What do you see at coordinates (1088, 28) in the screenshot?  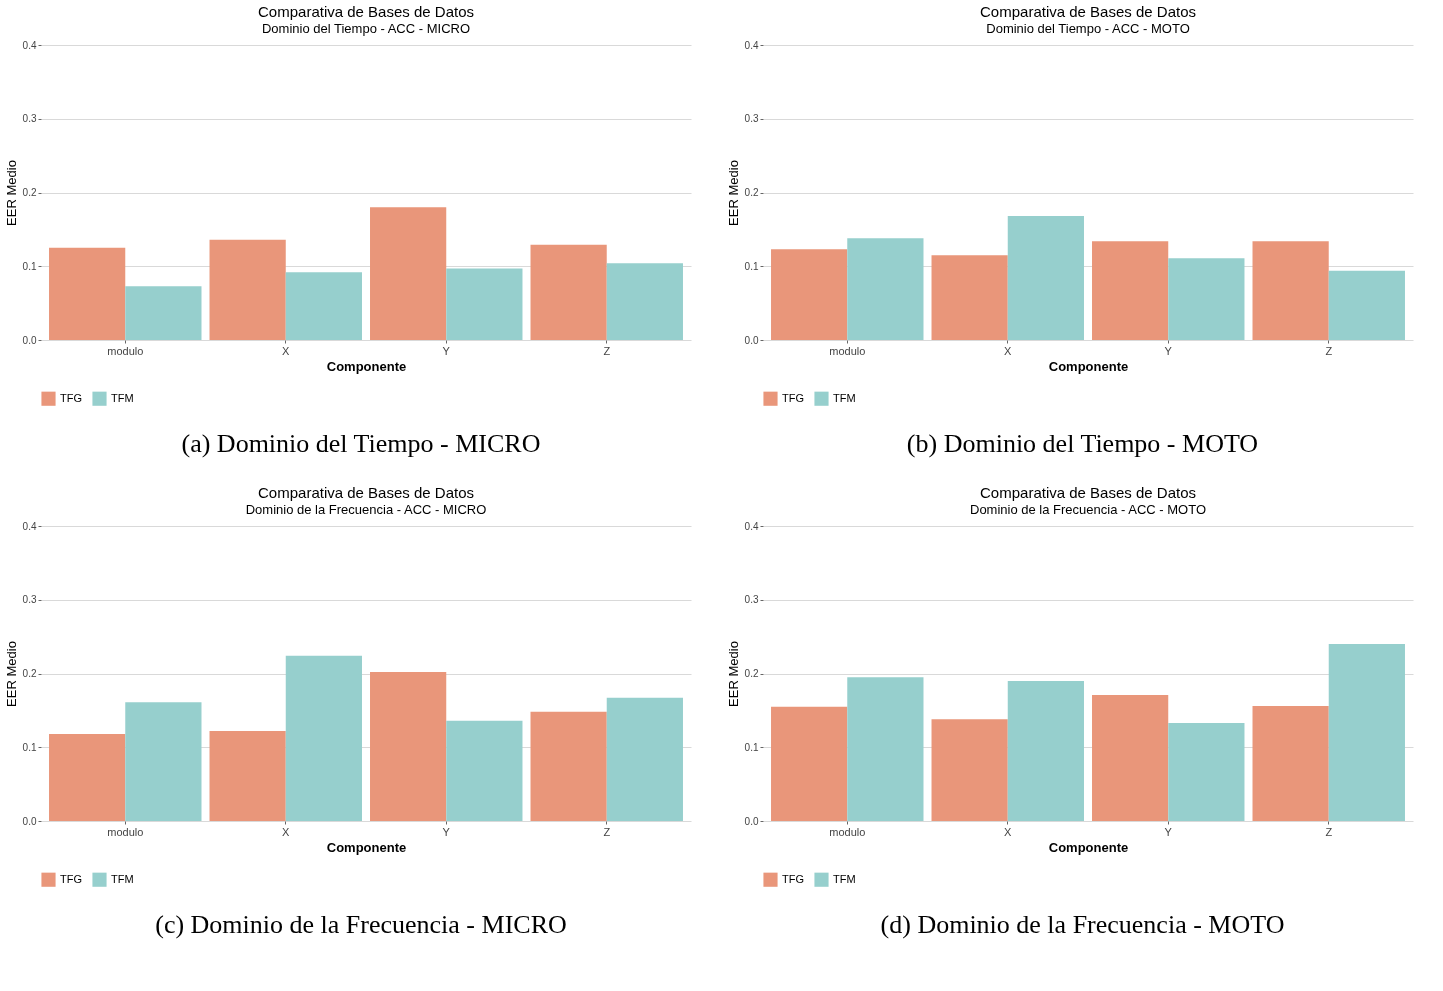 I see `chart-subtitle: Dominio del Tiempo - ACC - MOTO` at bounding box center [1088, 28].